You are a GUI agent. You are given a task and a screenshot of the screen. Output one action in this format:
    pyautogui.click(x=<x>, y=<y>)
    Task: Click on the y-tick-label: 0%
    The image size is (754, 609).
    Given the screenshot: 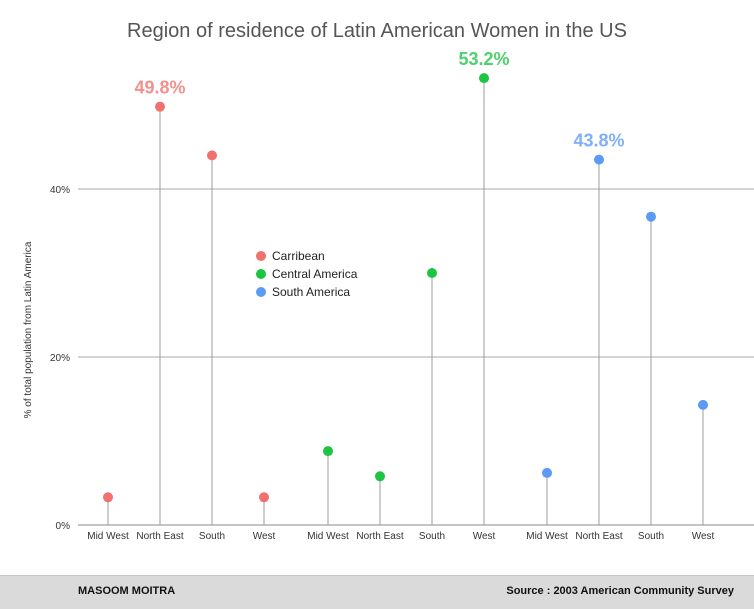 What is the action you would take?
    pyautogui.click(x=63, y=526)
    